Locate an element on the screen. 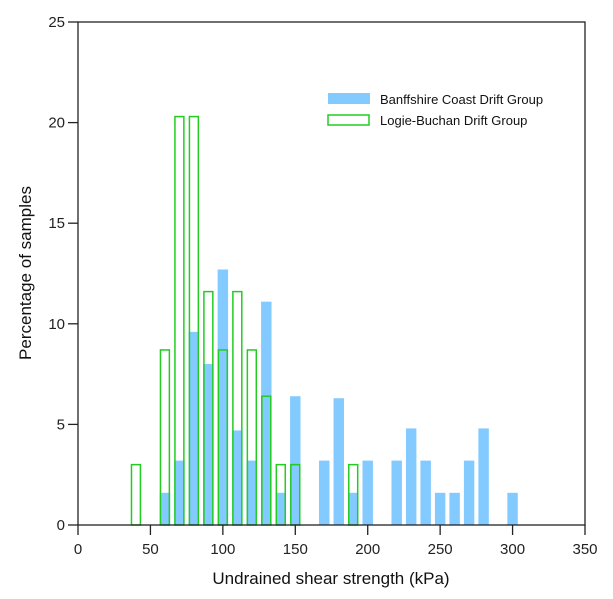  y-tick-label: 15 is located at coordinates (56, 223).